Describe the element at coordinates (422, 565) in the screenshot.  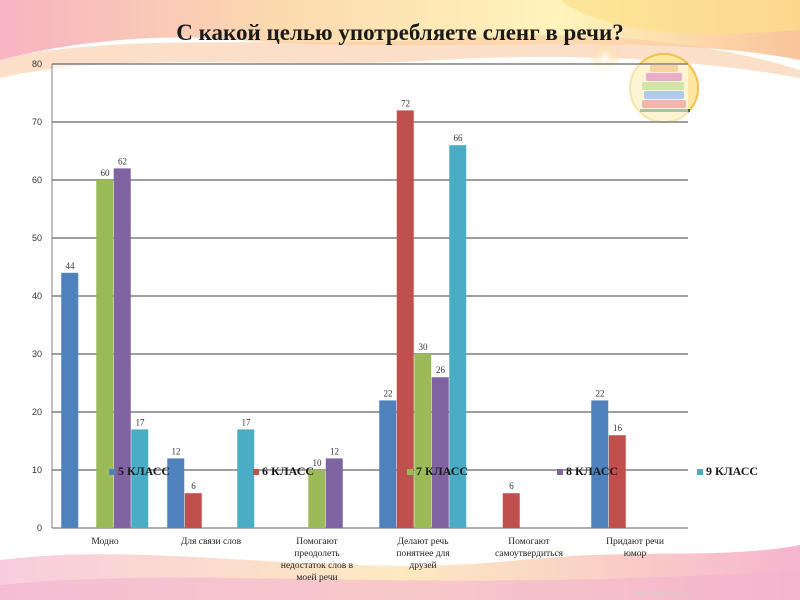
I see `x-category-label: друзей` at that location.